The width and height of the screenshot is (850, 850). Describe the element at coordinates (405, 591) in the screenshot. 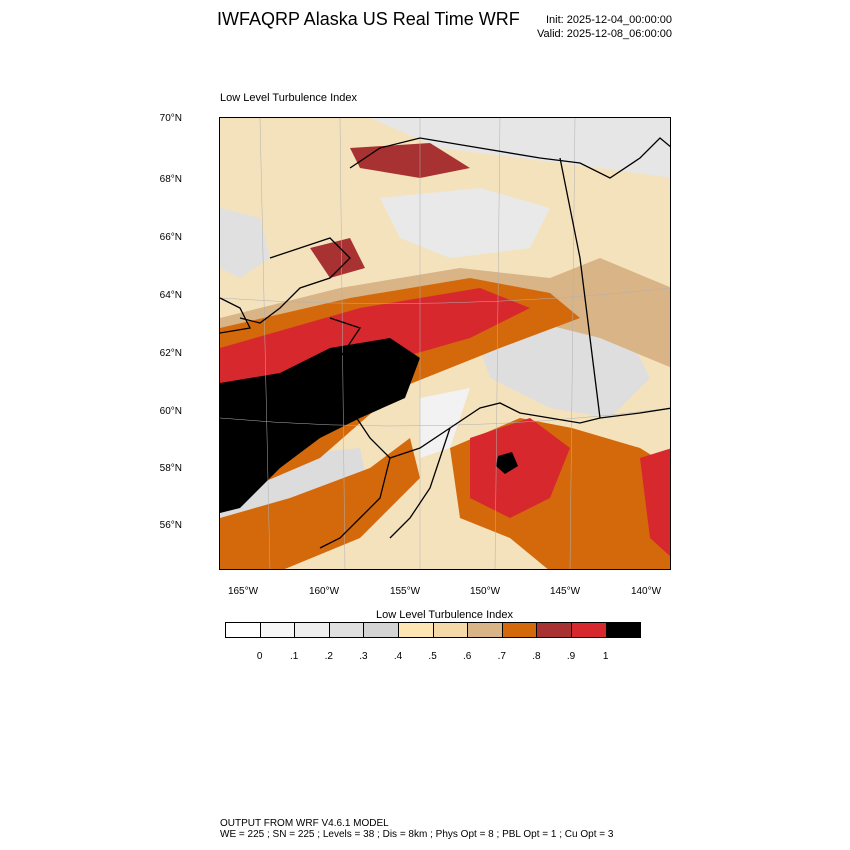

I see `lon-label-155: 155°W` at that location.